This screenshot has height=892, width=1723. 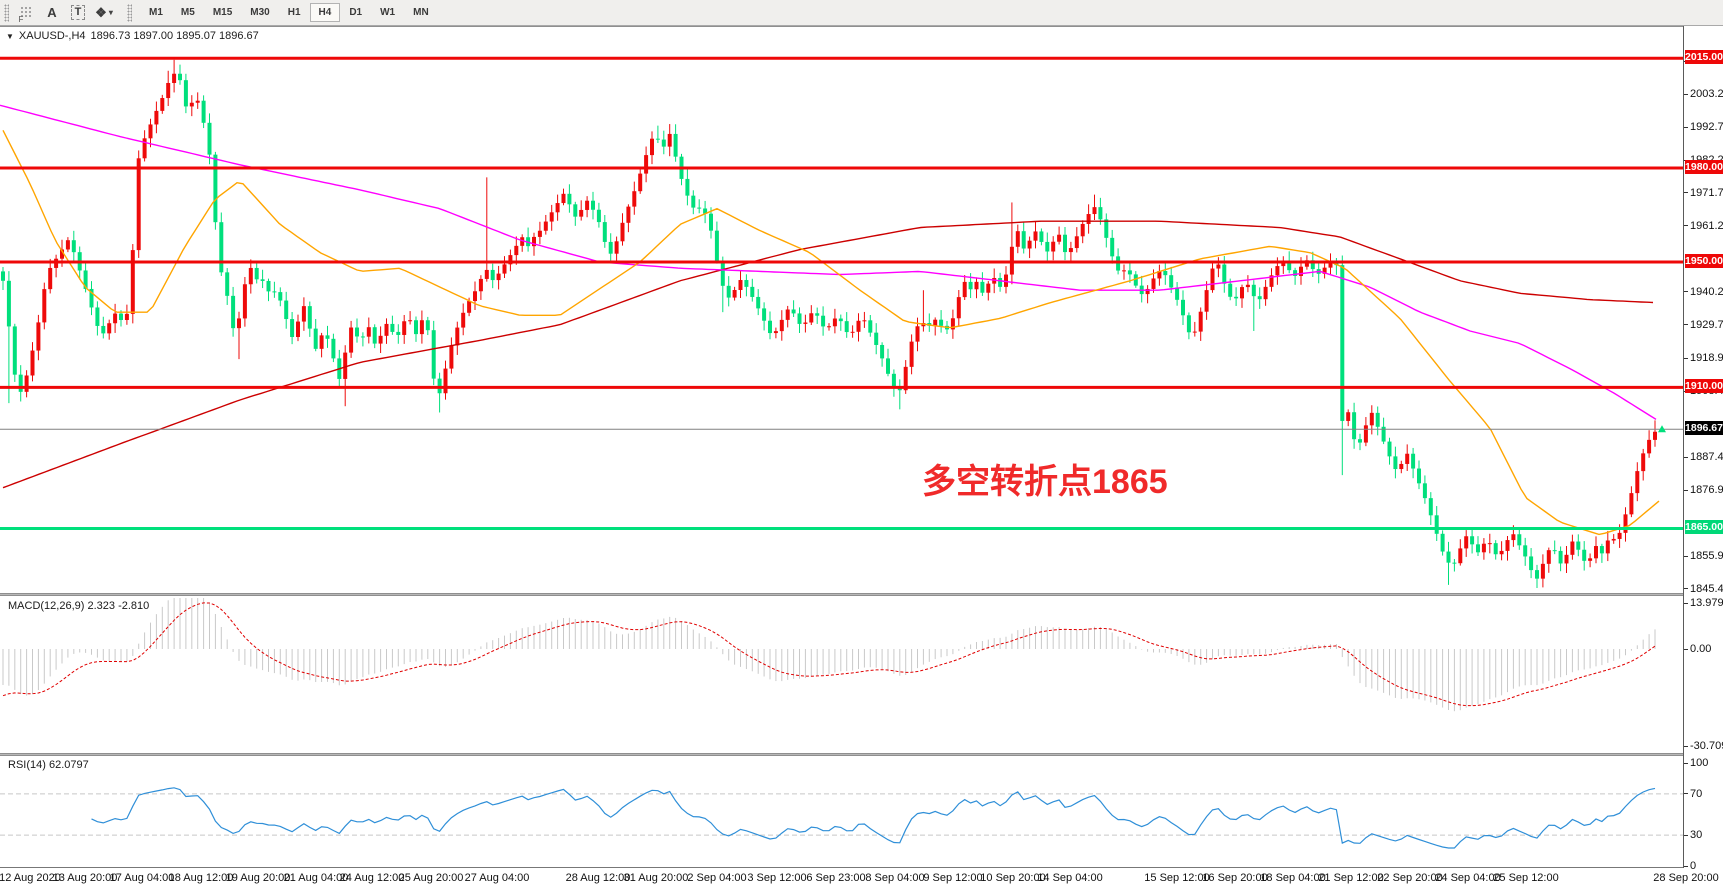 I want to click on time-label: 19 Aug 20:00, so click(x=258, y=878).